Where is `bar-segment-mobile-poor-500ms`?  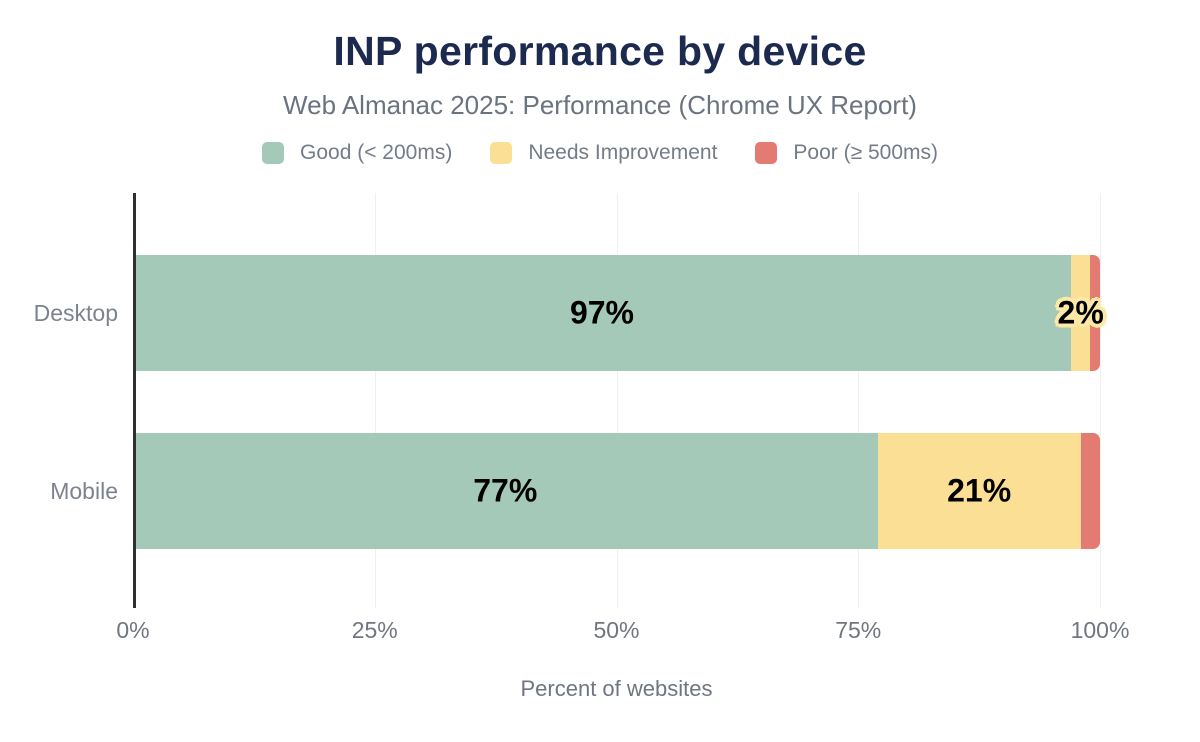
bar-segment-mobile-poor-500ms is located at coordinates (1090, 491).